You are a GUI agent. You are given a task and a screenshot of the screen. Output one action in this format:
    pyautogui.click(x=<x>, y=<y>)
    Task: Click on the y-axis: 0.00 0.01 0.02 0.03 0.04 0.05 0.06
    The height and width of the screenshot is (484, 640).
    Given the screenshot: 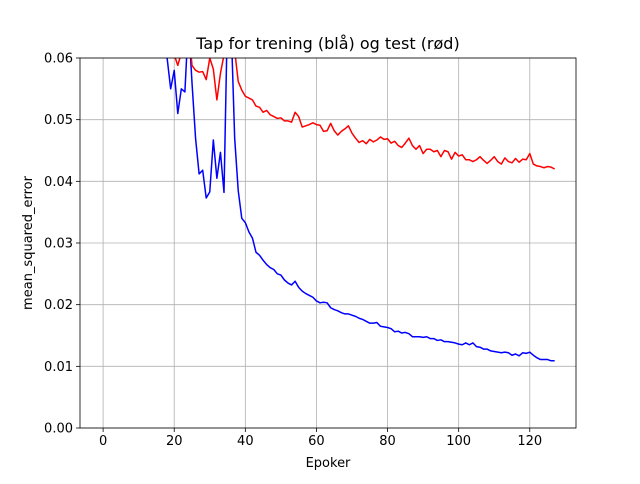 What is the action you would take?
    pyautogui.click(x=62, y=244)
    